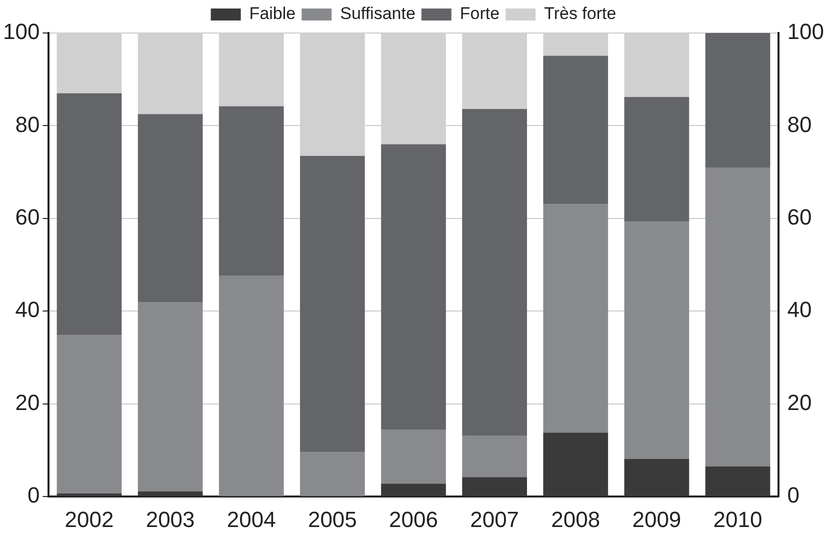 This screenshot has width=831, height=539. What do you see at coordinates (27, 309) in the screenshot?
I see `y-tick-label: 40` at bounding box center [27, 309].